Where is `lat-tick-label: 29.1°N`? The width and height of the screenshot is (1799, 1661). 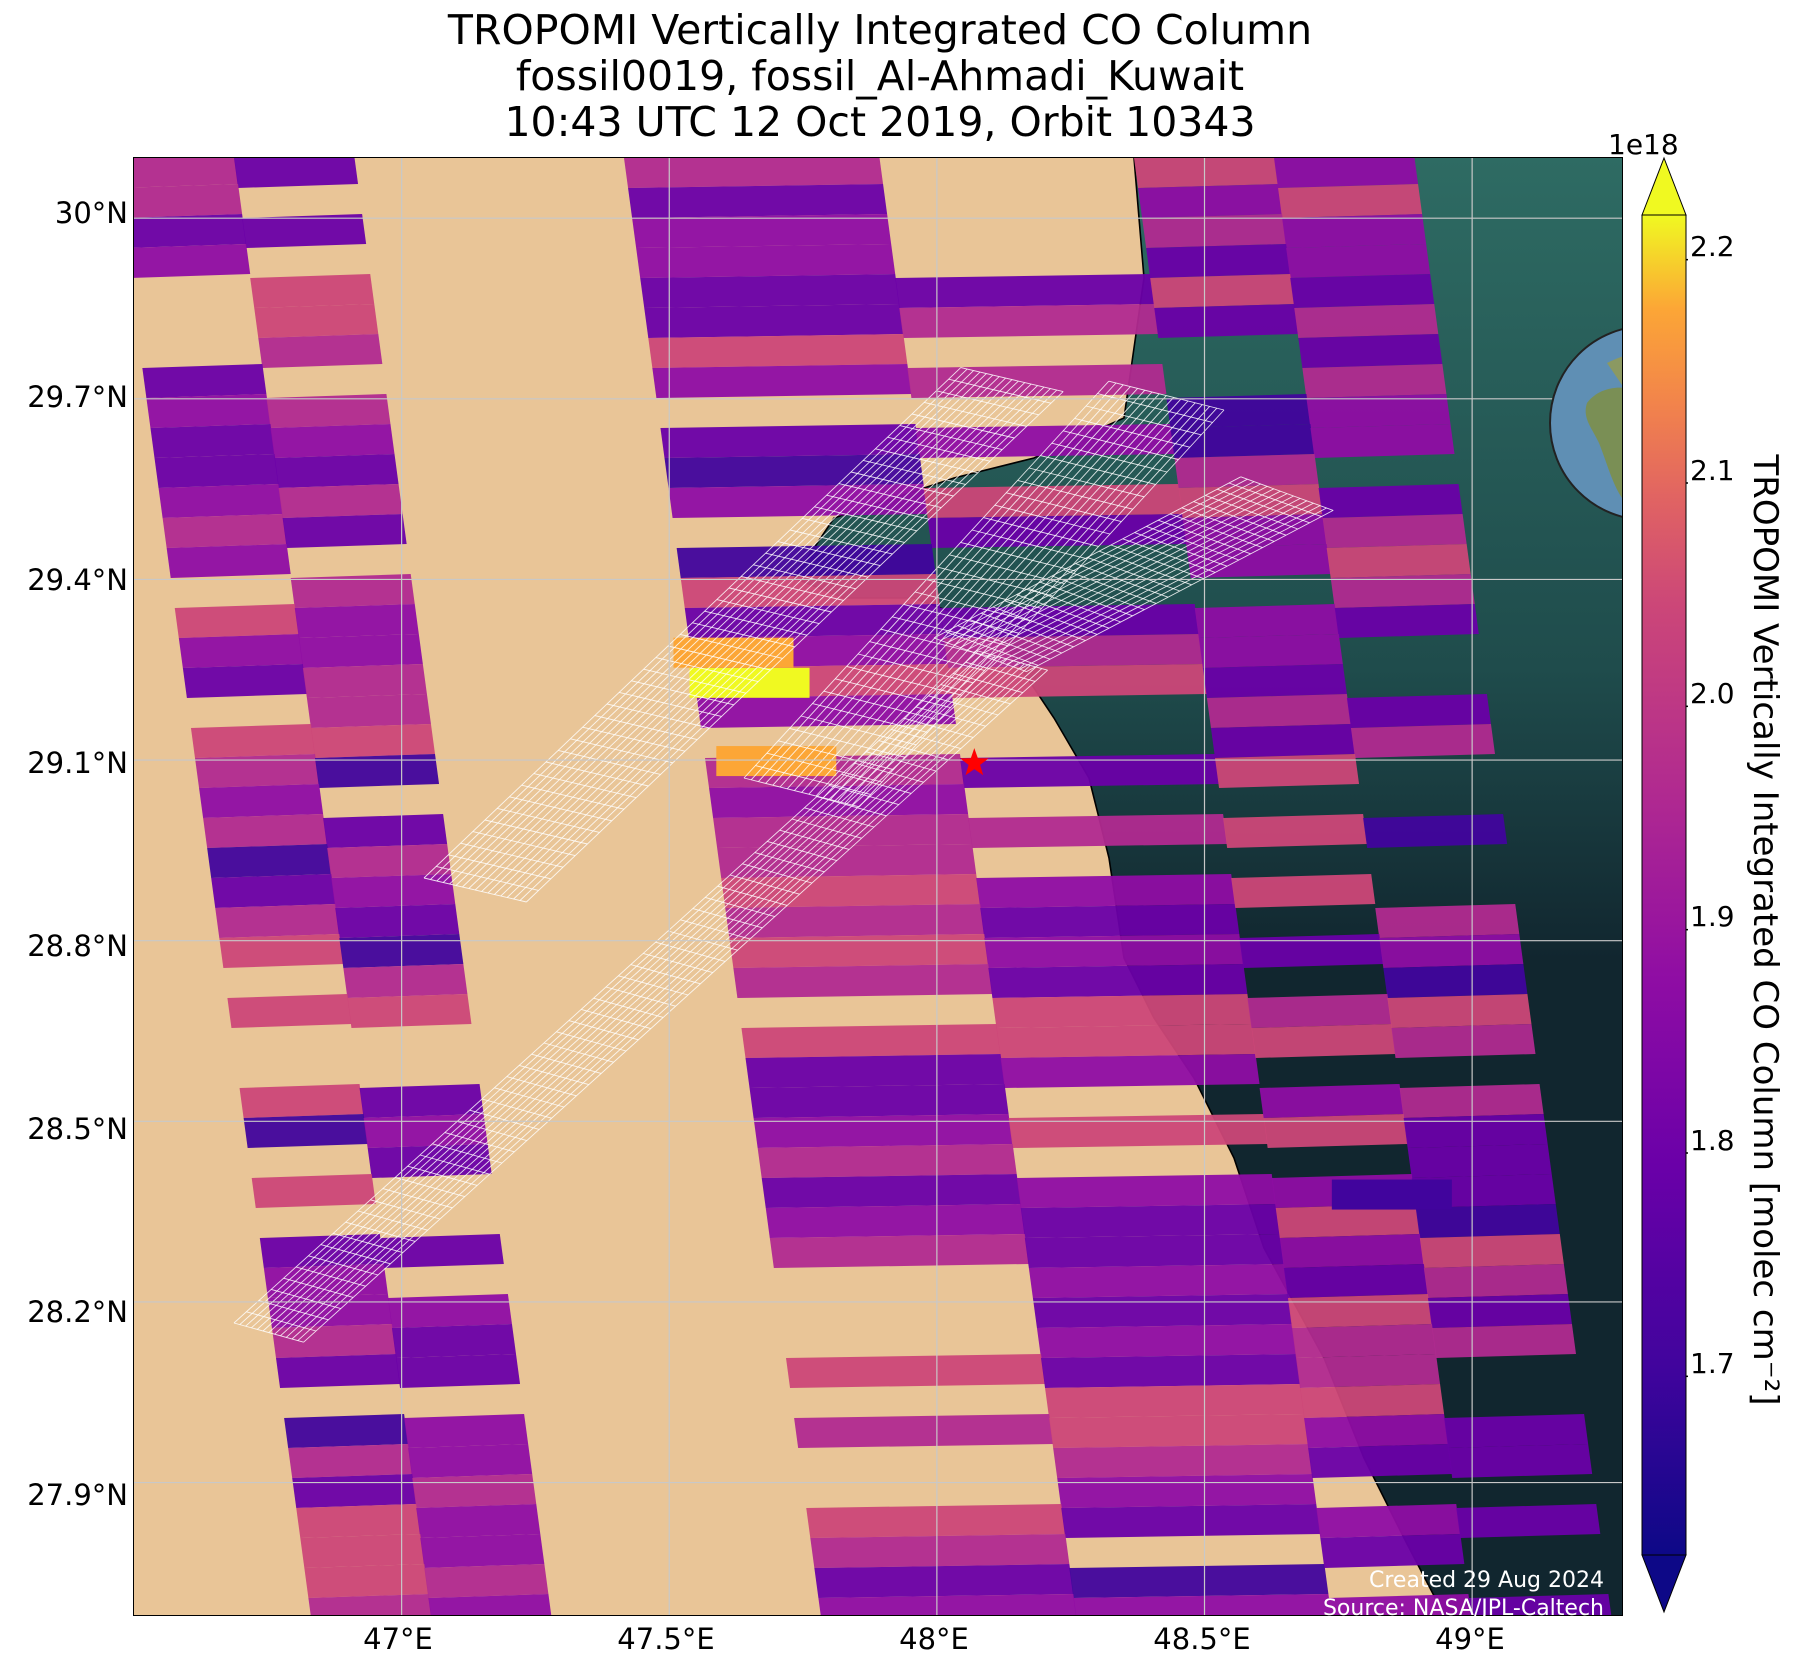 lat-tick-label: 29.1°N is located at coordinates (77, 763).